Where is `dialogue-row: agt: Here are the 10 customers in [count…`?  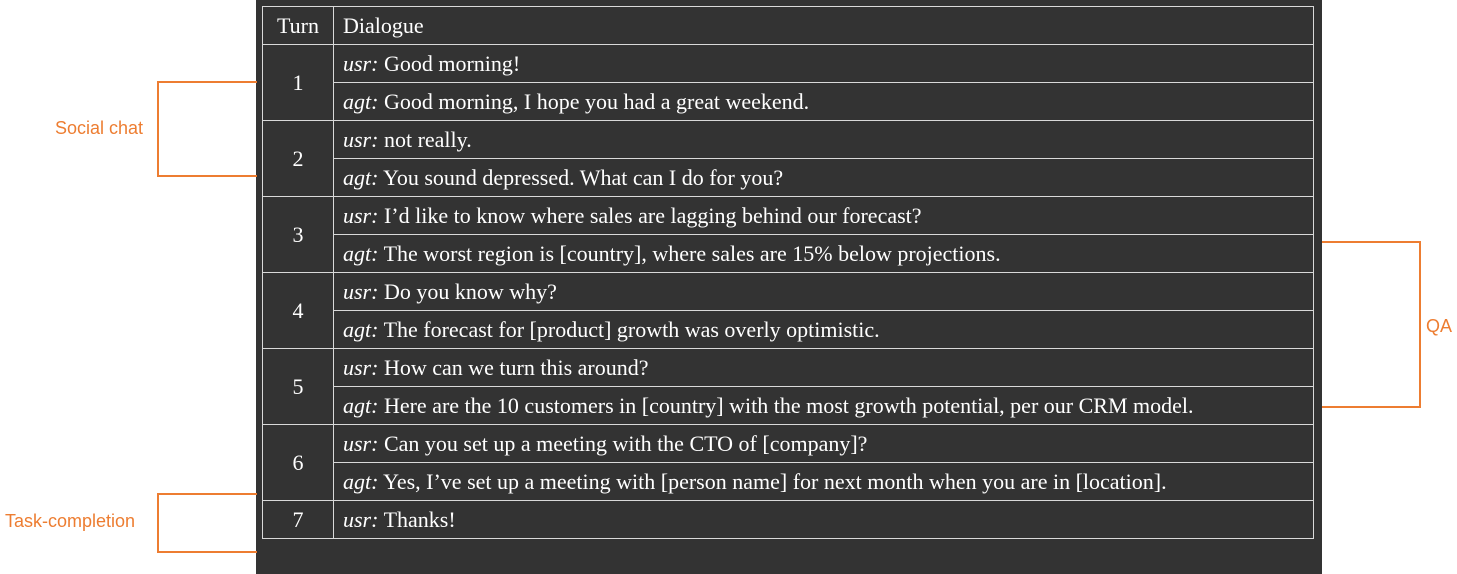 dialogue-row: agt: Here are the 10 customers in [count… is located at coordinates (788, 405).